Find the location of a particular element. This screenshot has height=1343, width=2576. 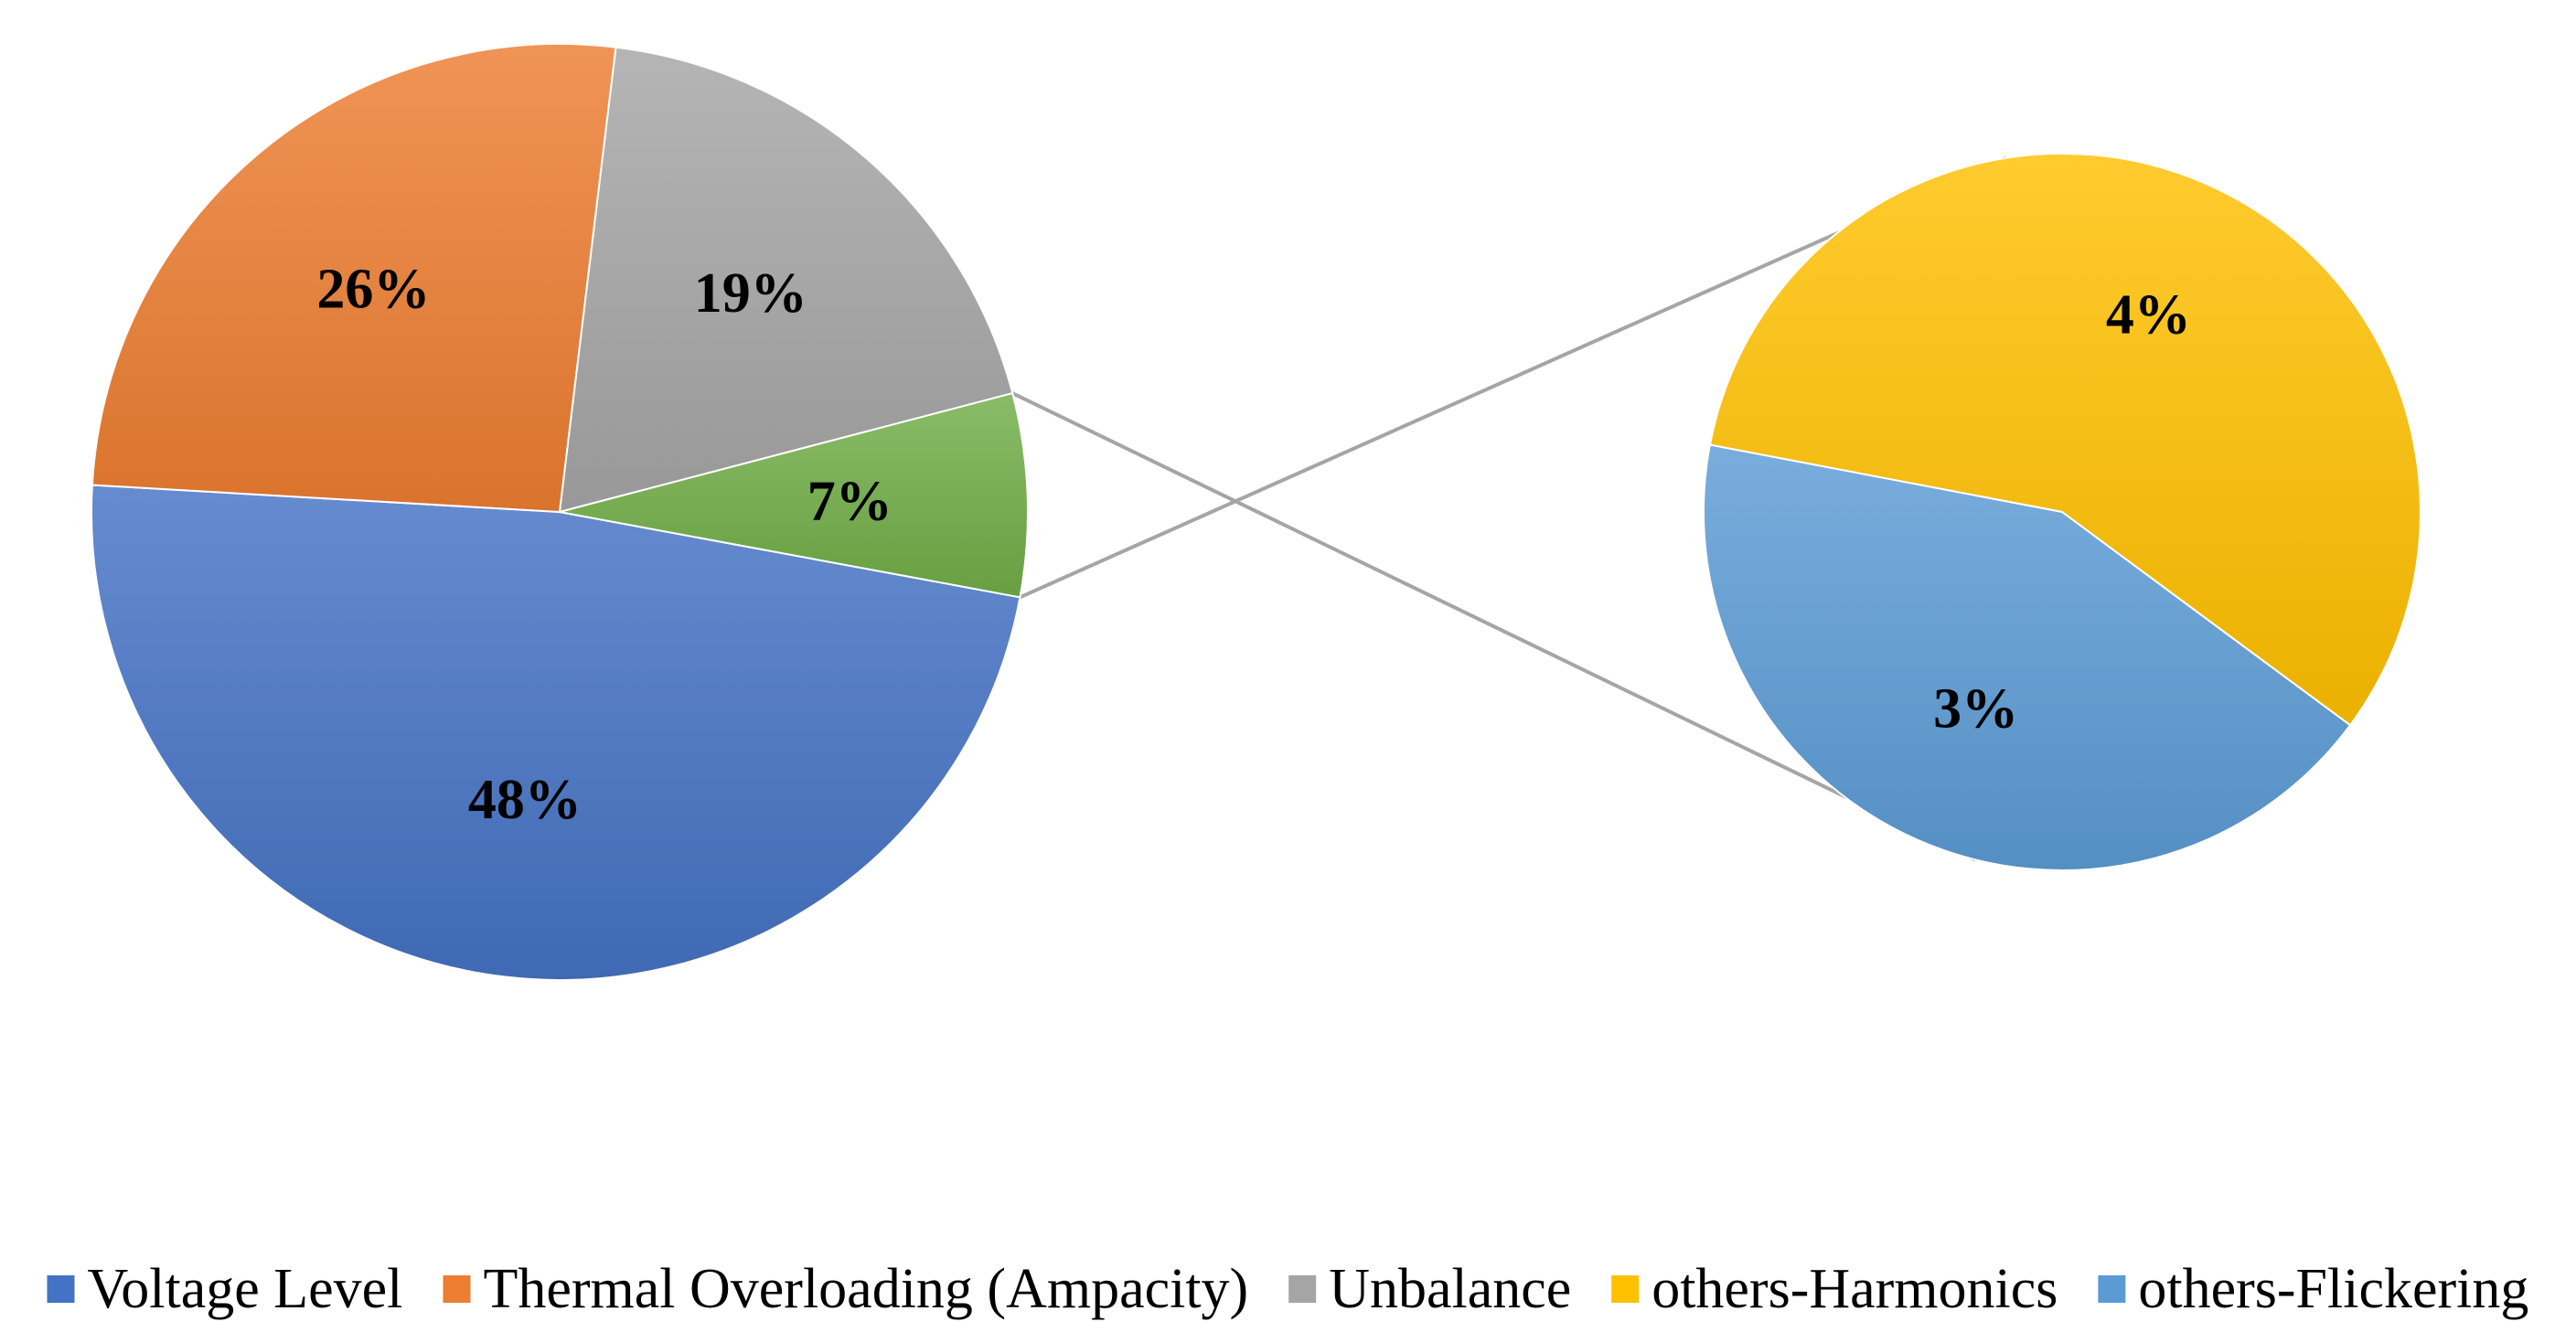

secondary-slice-others-flickering is located at coordinates (2027, 657).